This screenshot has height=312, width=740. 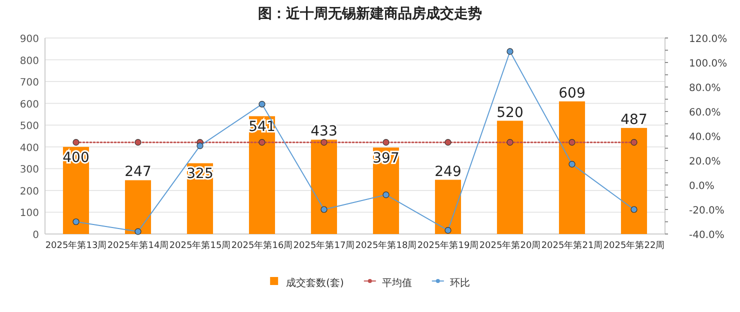 What do you see at coordinates (262, 245) in the screenshot?
I see `x-tick-label: 2025年第16周` at bounding box center [262, 245].